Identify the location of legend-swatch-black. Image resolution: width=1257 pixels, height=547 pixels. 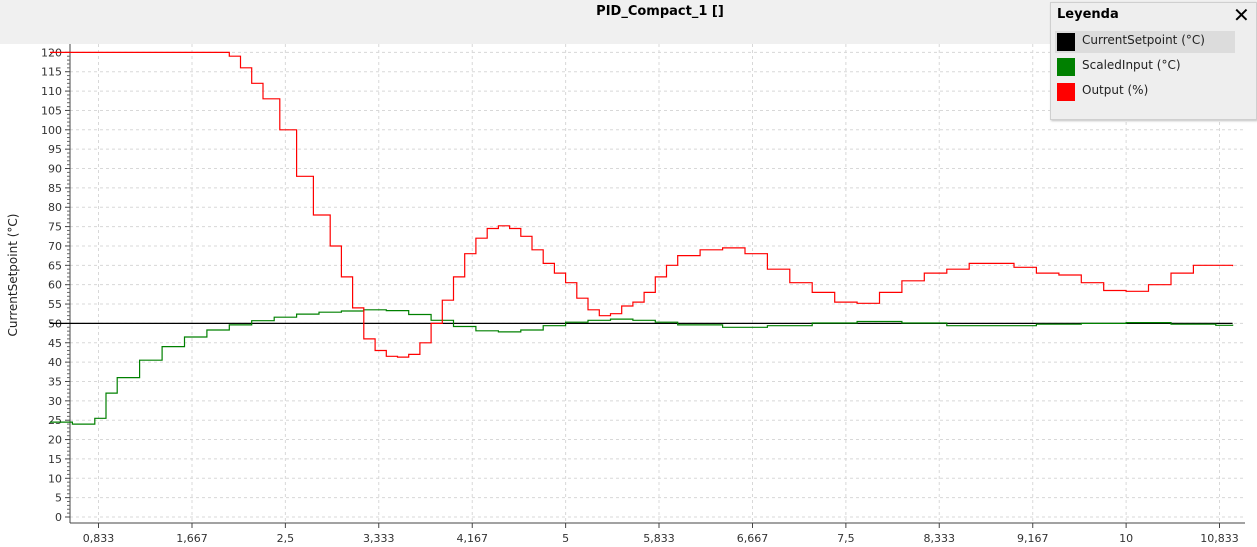
(1066, 42).